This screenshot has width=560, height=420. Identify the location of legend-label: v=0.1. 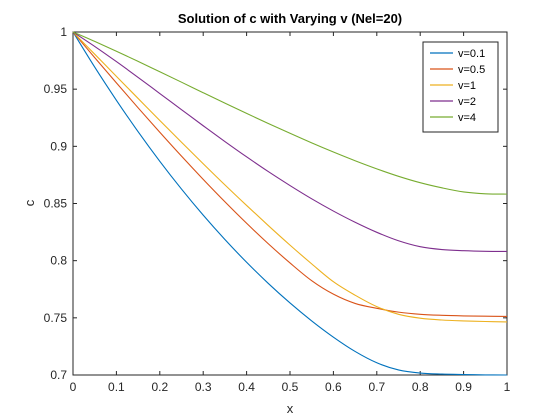
(471, 54).